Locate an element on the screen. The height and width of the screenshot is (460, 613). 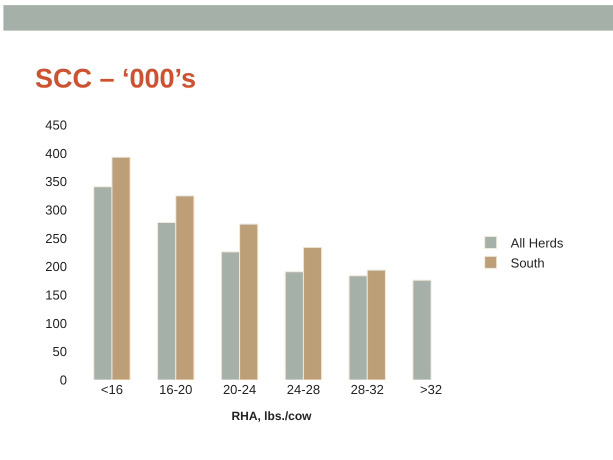
y-tick-label: 0 is located at coordinates (63, 380).